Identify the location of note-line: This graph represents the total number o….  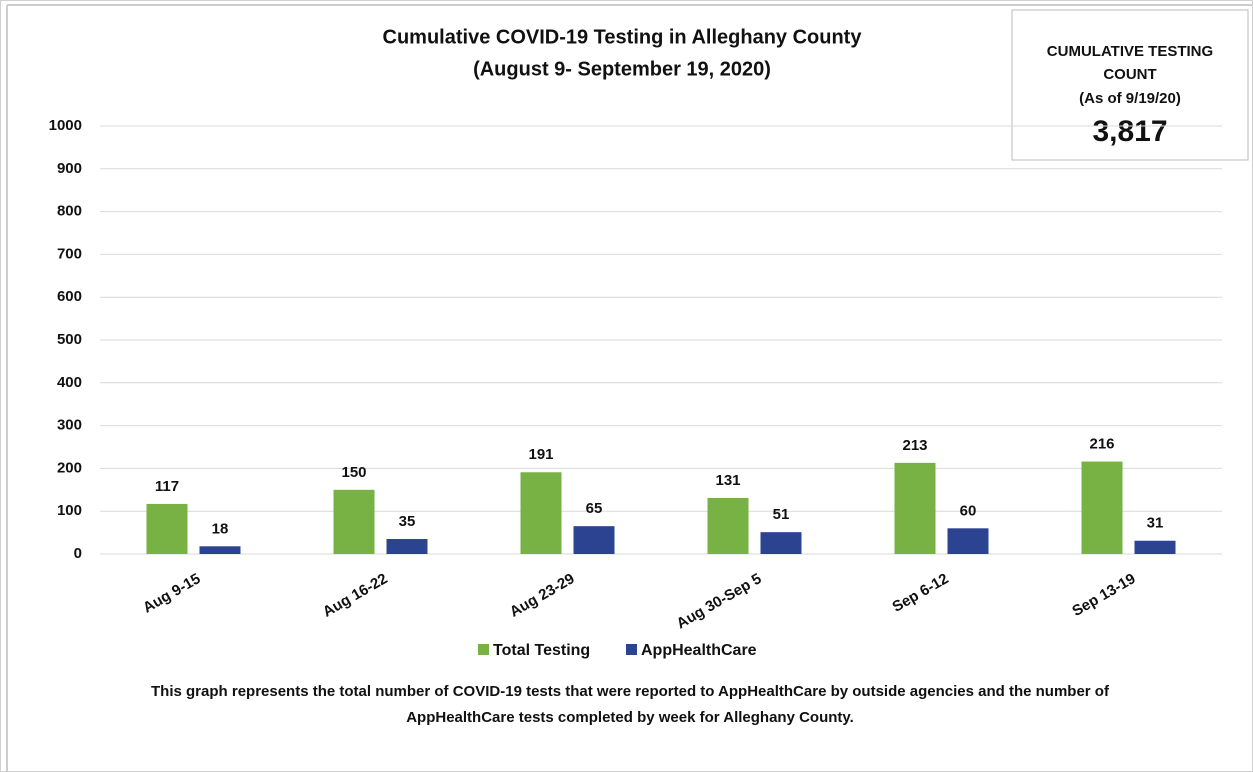
(630, 691).